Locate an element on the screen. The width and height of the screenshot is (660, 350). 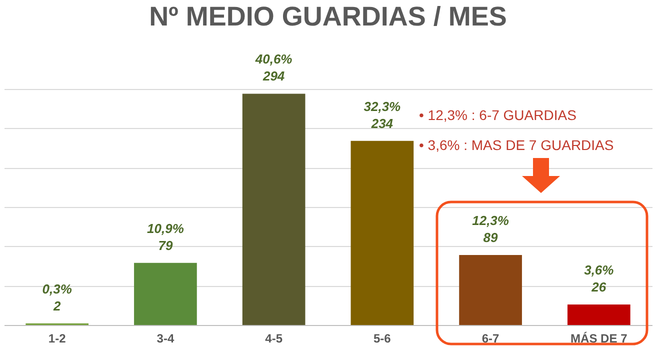
chart-title: Nº MEDIO GUARDIAS / MES is located at coordinates (328, 17).